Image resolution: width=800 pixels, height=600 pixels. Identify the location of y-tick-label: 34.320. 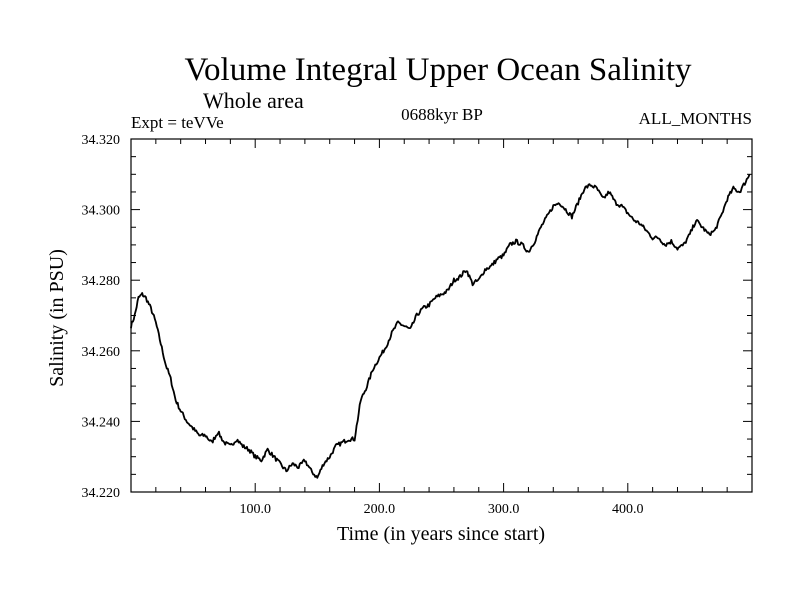
(101, 140).